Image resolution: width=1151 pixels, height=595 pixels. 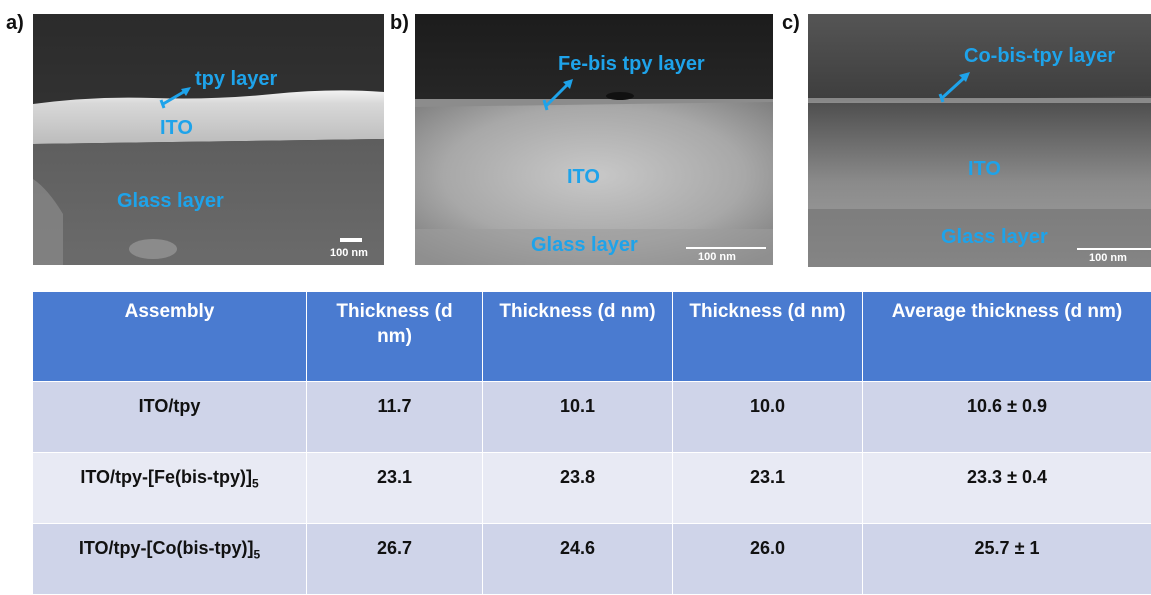 I want to click on cell-thickness-2: 24.6, so click(x=578, y=559).